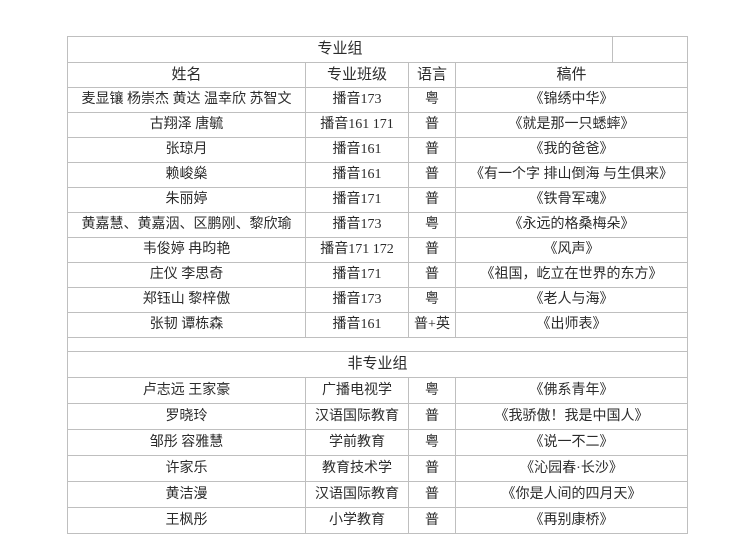  I want to click on name-cell: 张韧 谭栋森, so click(186, 325).